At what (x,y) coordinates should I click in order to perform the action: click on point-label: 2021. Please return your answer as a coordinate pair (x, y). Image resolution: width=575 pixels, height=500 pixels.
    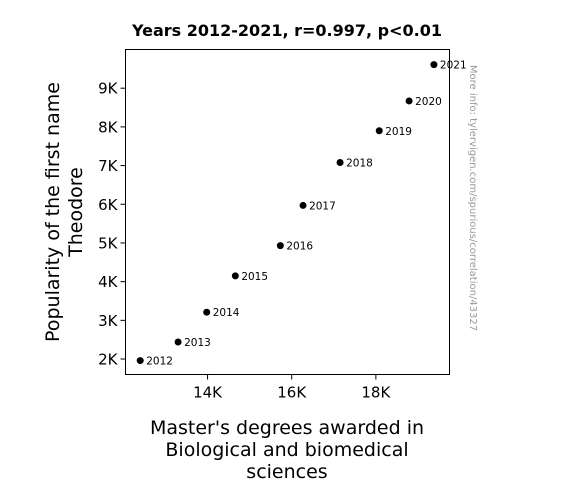
    Looking at the image, I should click on (453, 66).